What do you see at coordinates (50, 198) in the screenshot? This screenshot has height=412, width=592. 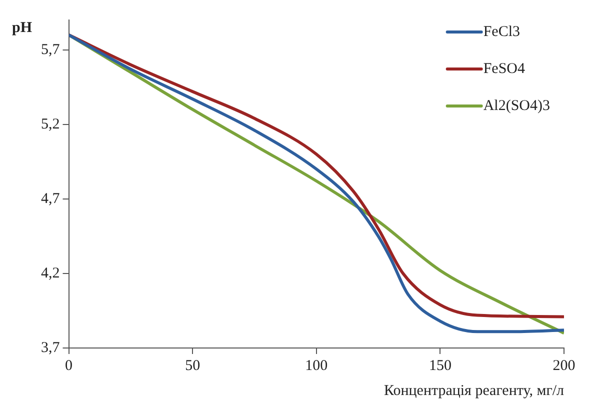 I see `y-tick-label: 4,7` at bounding box center [50, 198].